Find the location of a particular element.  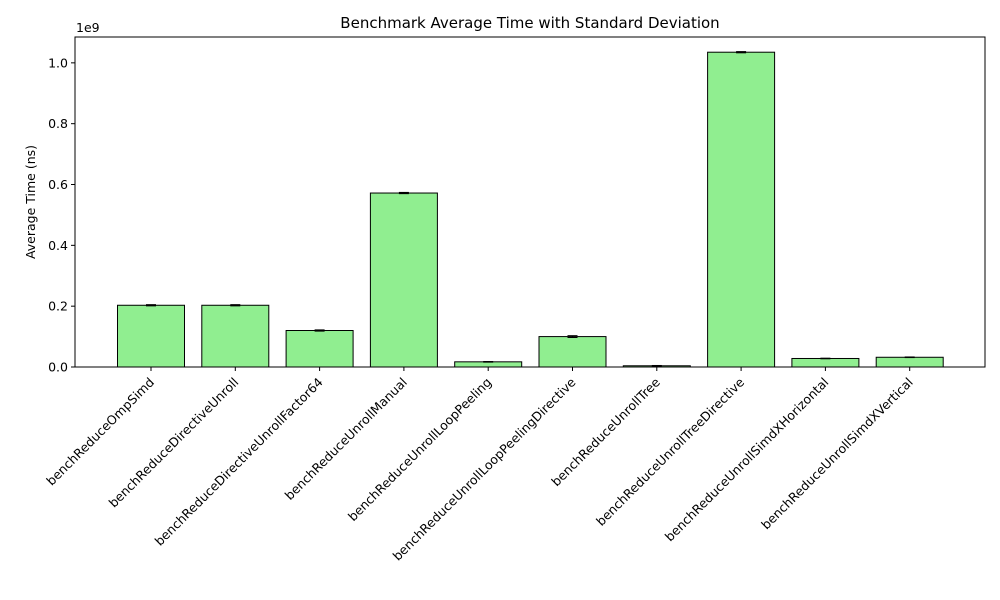

y-tick-label: 0.0 is located at coordinates (58, 367).